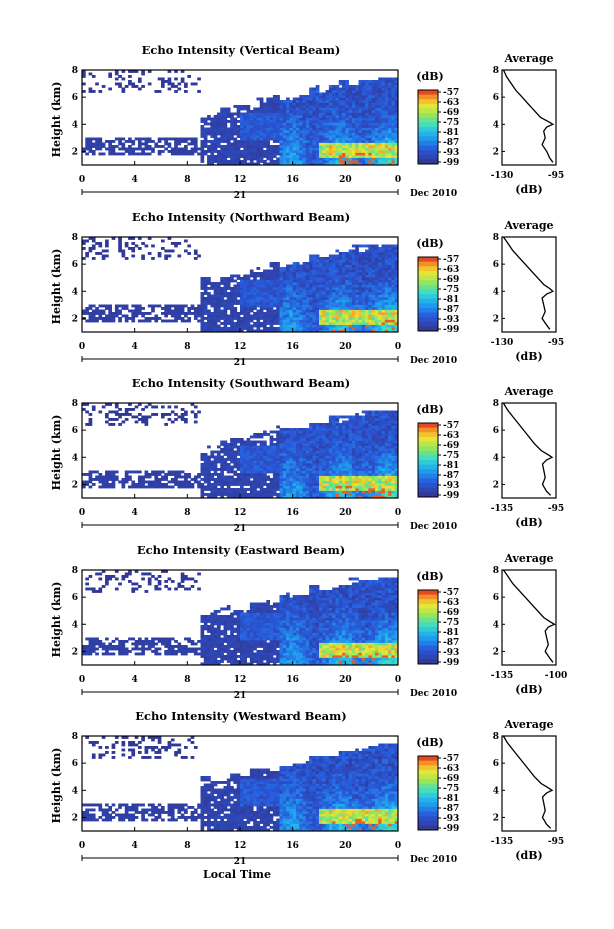 The height and width of the screenshot is (929, 614). What do you see at coordinates (135, 180) in the screenshot?
I see `x-tick-label: 4` at bounding box center [135, 180].